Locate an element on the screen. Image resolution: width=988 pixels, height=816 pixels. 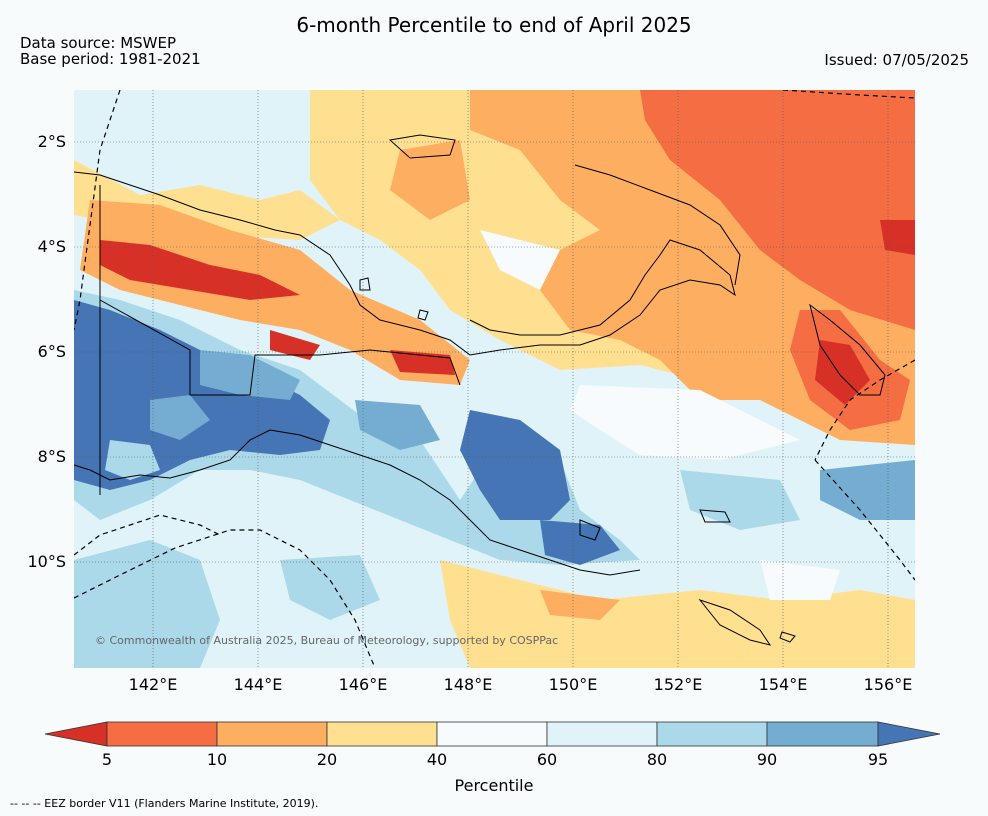
colorbar-tick-label: 5 is located at coordinates (107, 759).